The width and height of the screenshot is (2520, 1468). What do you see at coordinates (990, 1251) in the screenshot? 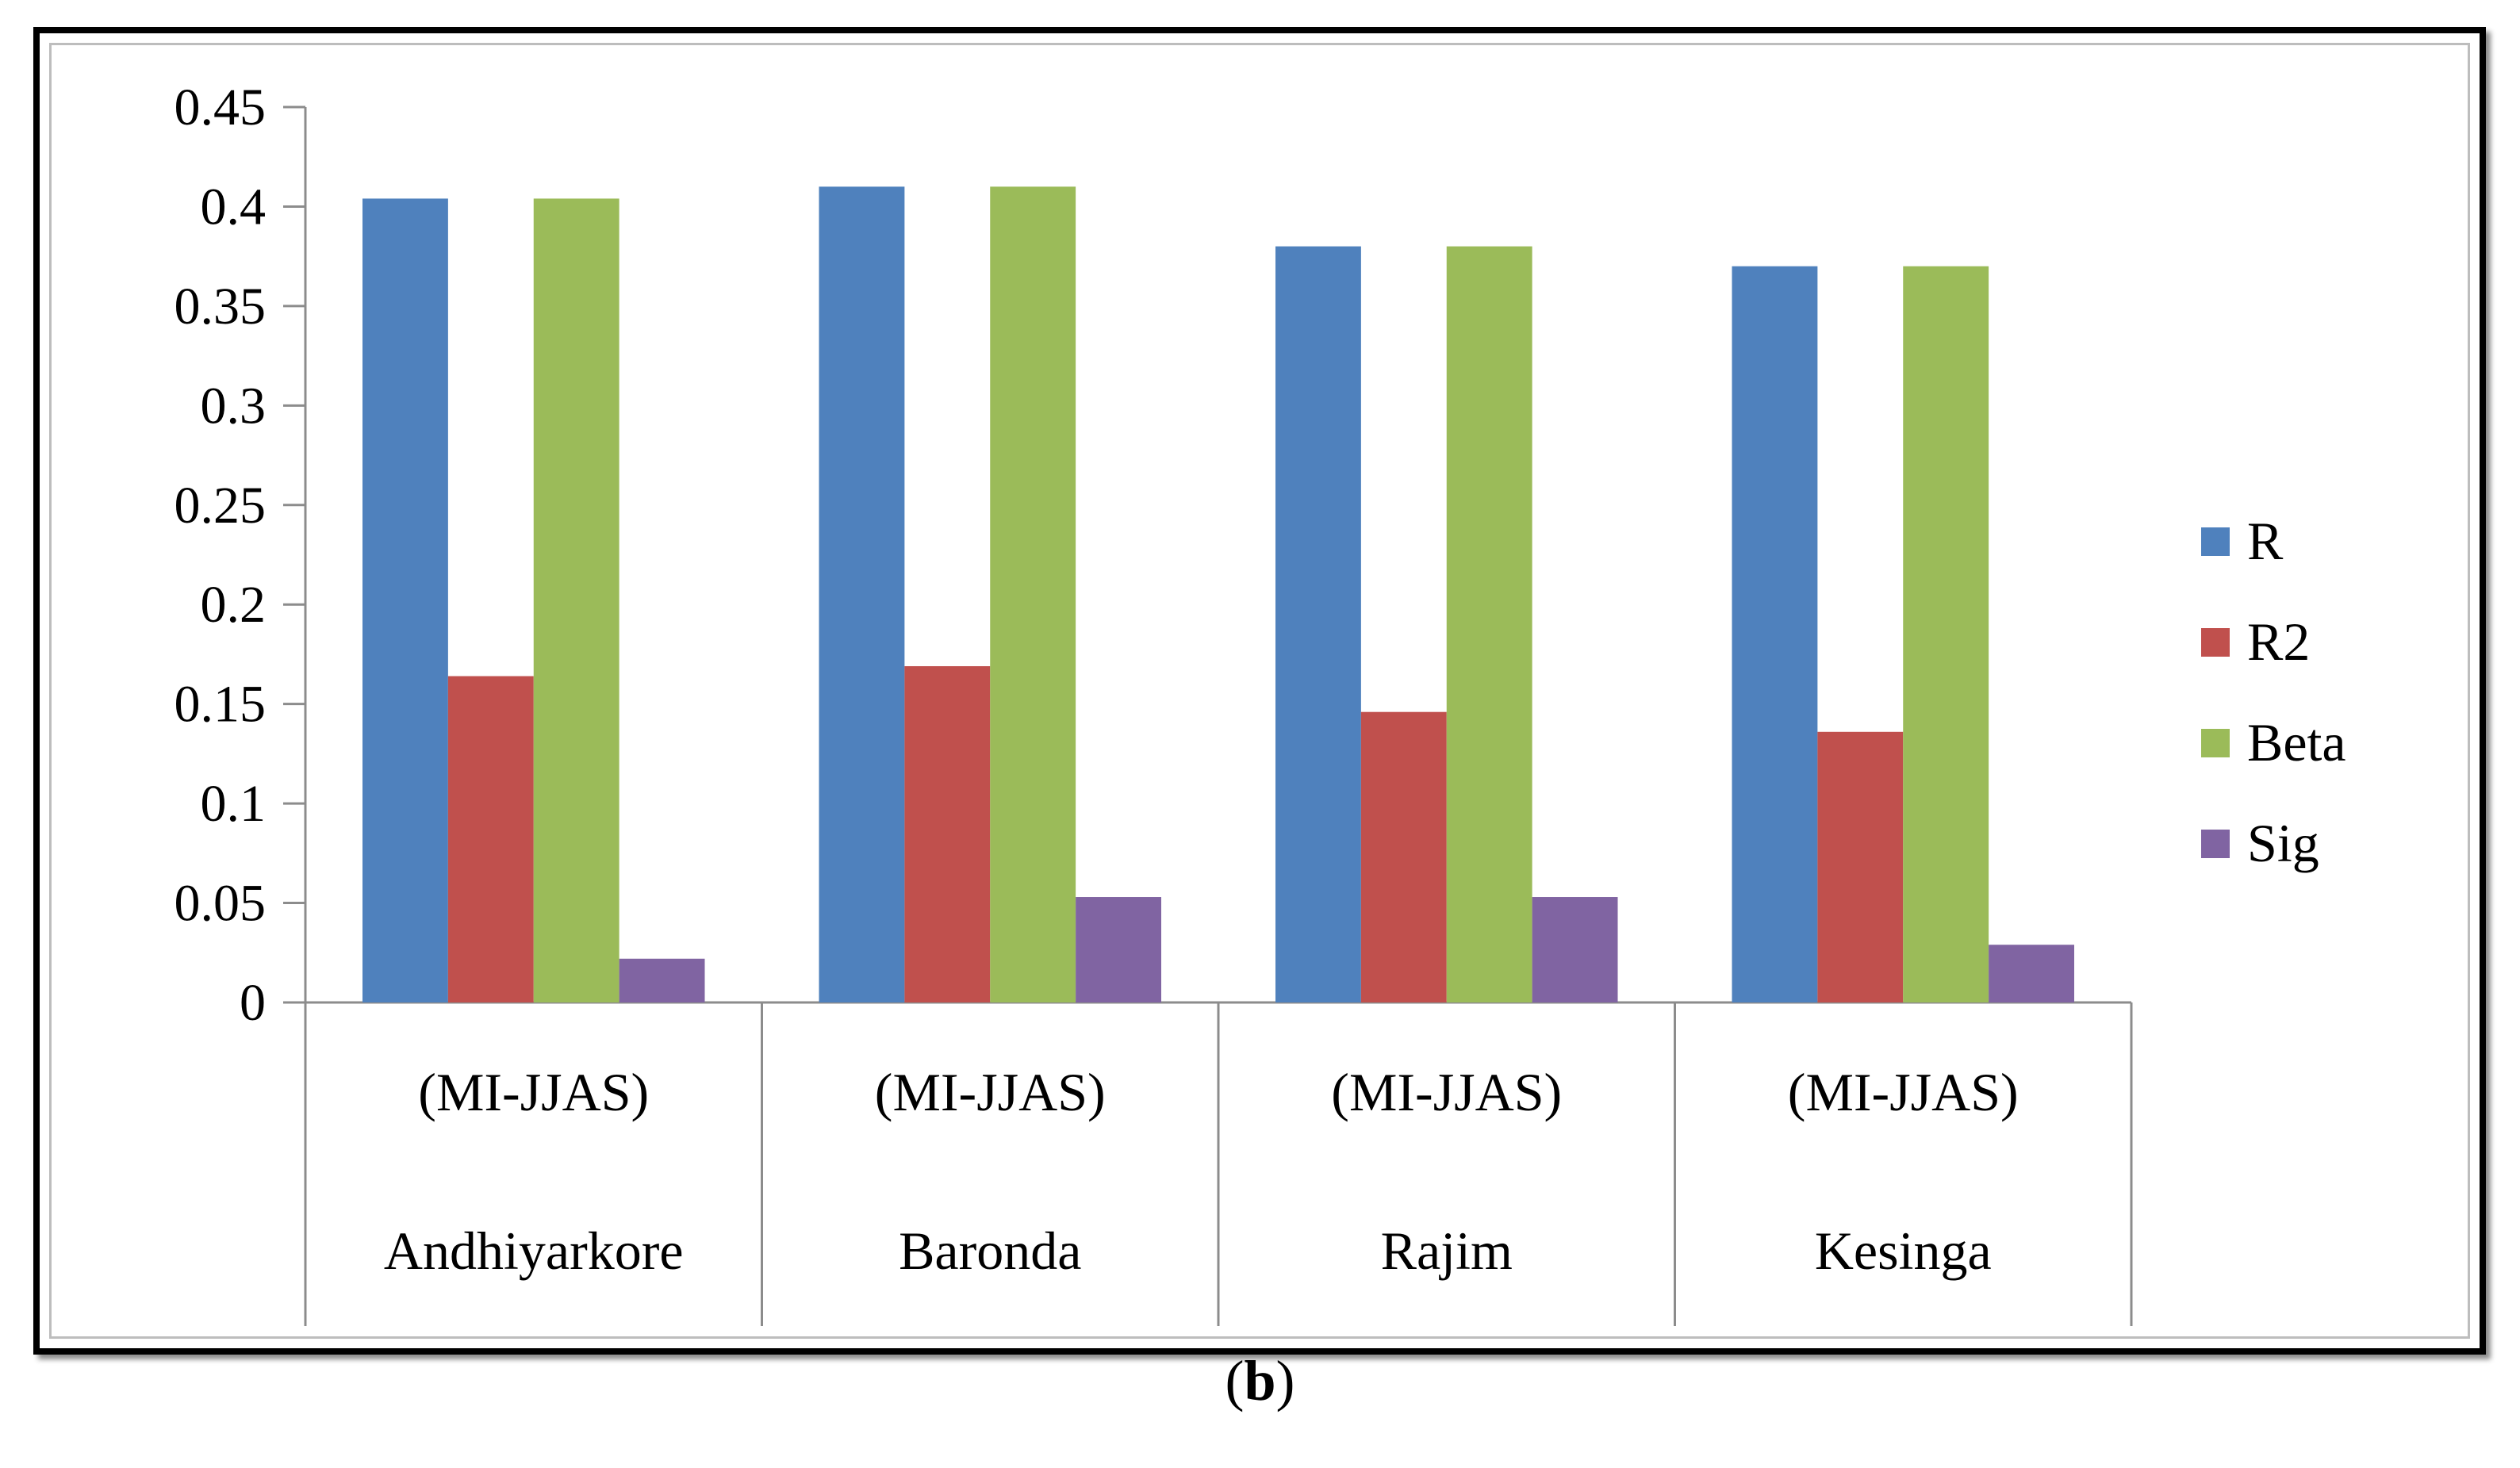
I see `category-label-line2: Baronda` at bounding box center [990, 1251].